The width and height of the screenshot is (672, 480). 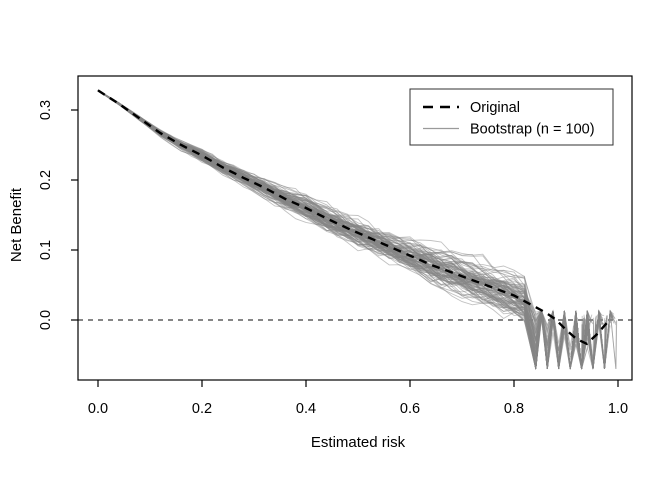 What do you see at coordinates (306, 409) in the screenshot?
I see `x-tick-label: 0.4` at bounding box center [306, 409].